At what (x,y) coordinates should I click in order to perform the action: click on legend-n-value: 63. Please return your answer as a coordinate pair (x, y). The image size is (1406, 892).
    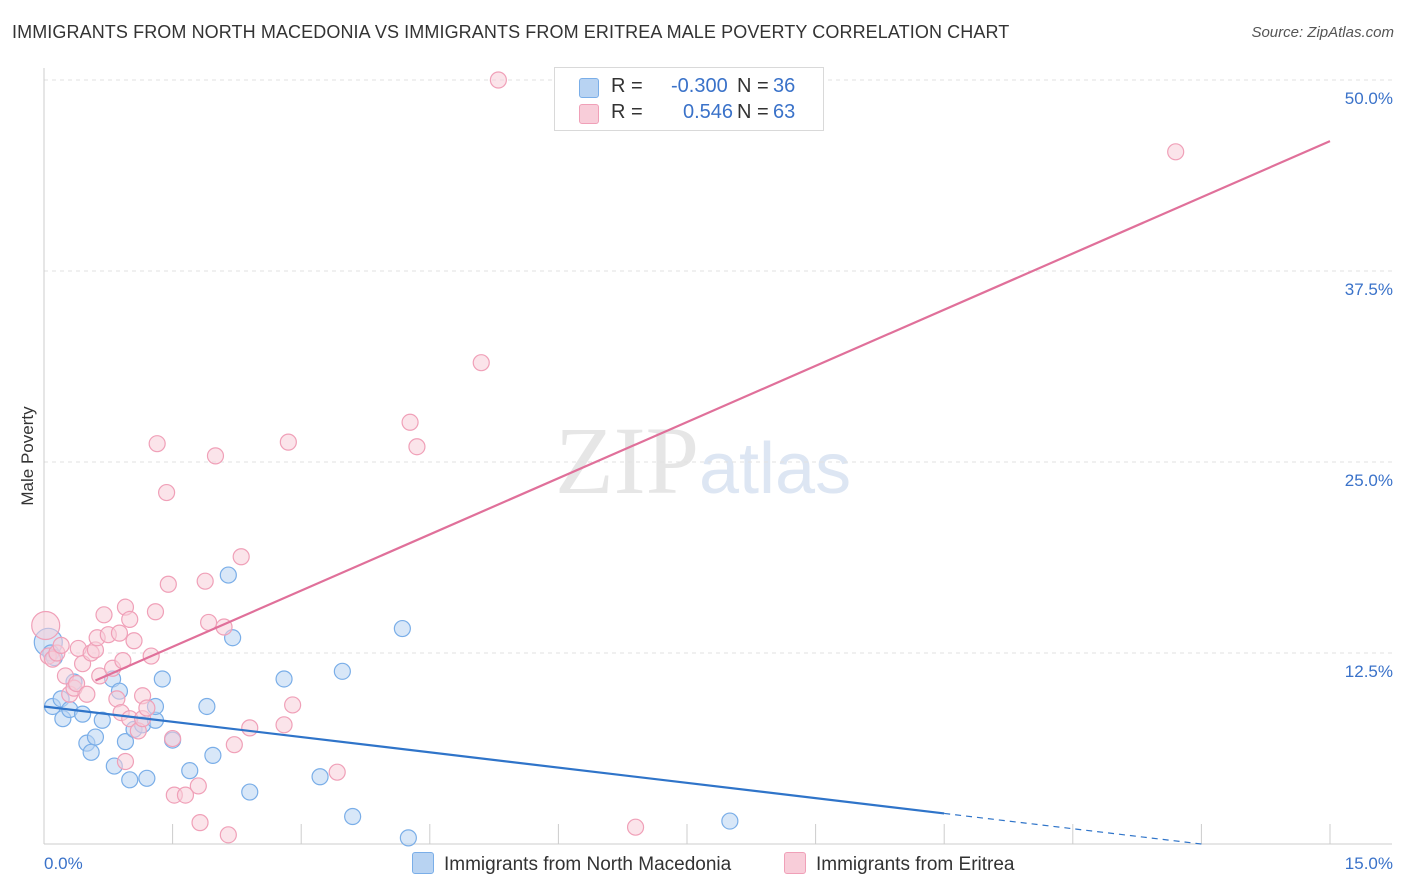
    Looking at the image, I should click on (784, 112).